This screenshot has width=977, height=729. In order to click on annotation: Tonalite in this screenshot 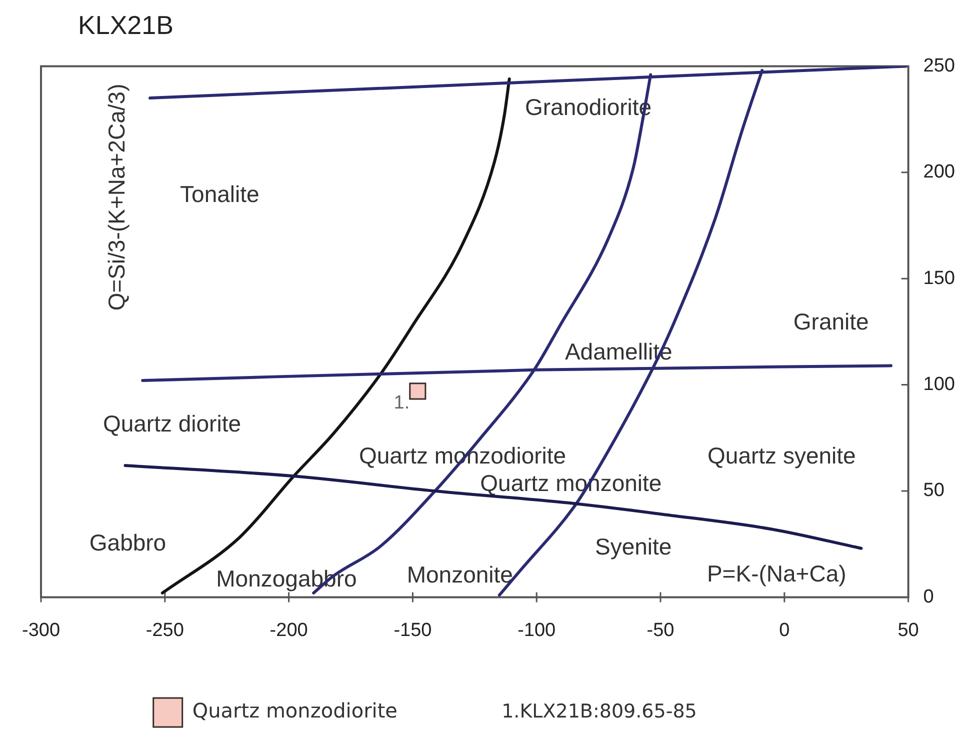, I will do `click(220, 194)`.